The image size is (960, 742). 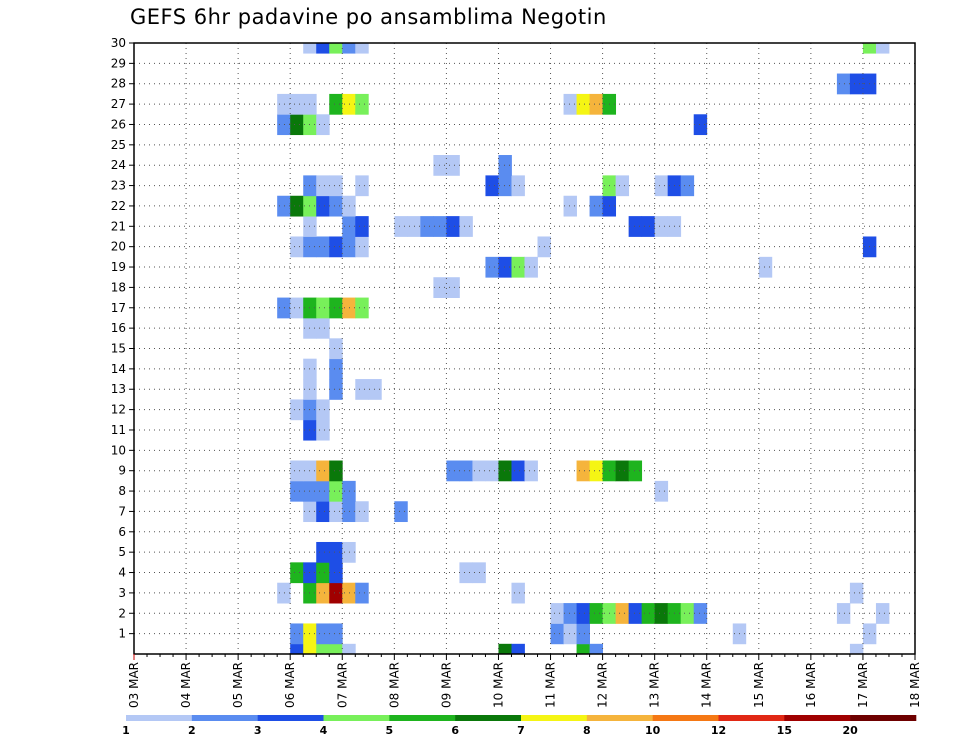 I want to click on legend-label: 20, so click(x=851, y=730).